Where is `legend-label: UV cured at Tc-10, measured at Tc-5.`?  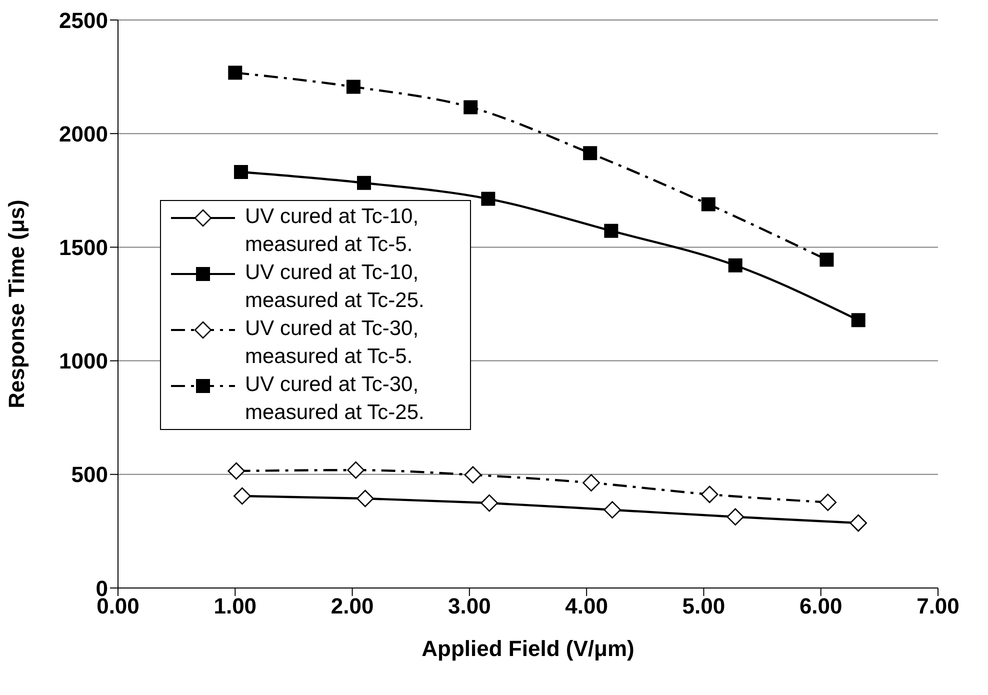
legend-label: UV cured at Tc-10, measured at Tc-5. is located at coordinates (332, 231).